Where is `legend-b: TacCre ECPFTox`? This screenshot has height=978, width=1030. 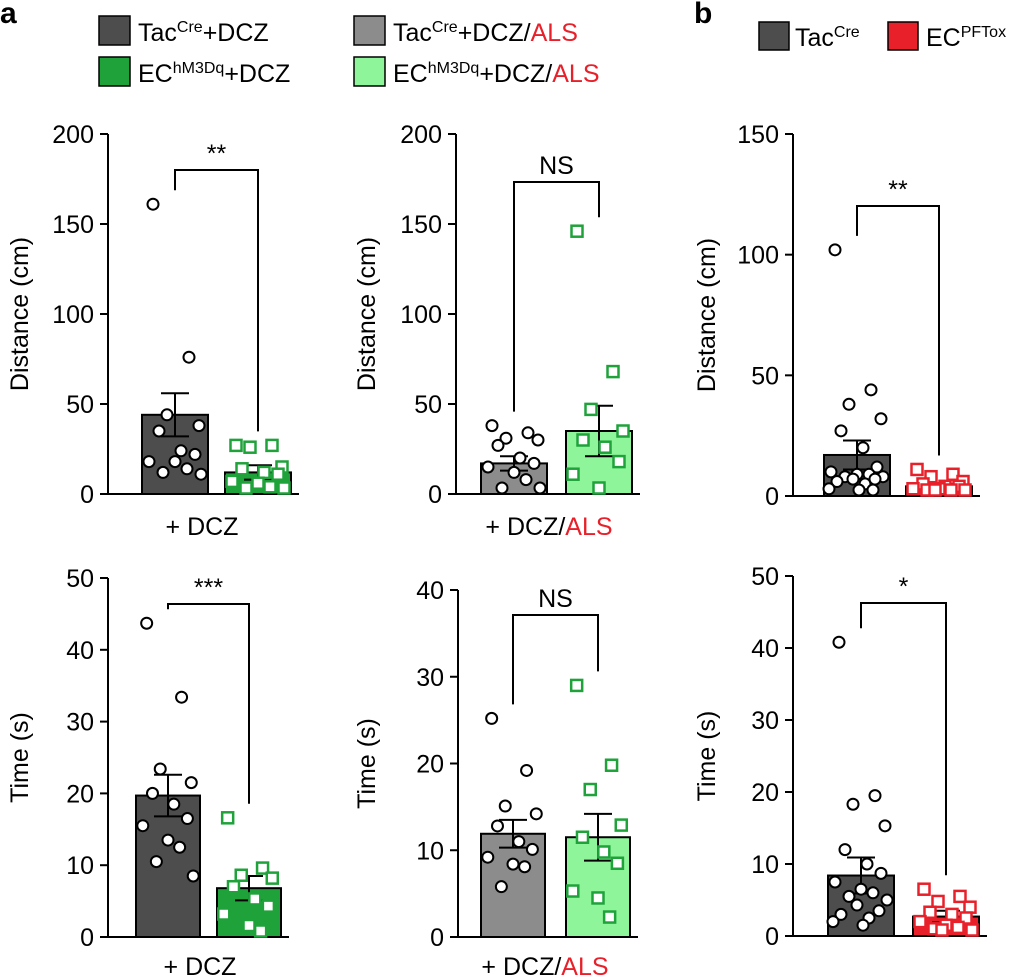 legend-b: TacCre ECPFTox is located at coordinates (882, 36).